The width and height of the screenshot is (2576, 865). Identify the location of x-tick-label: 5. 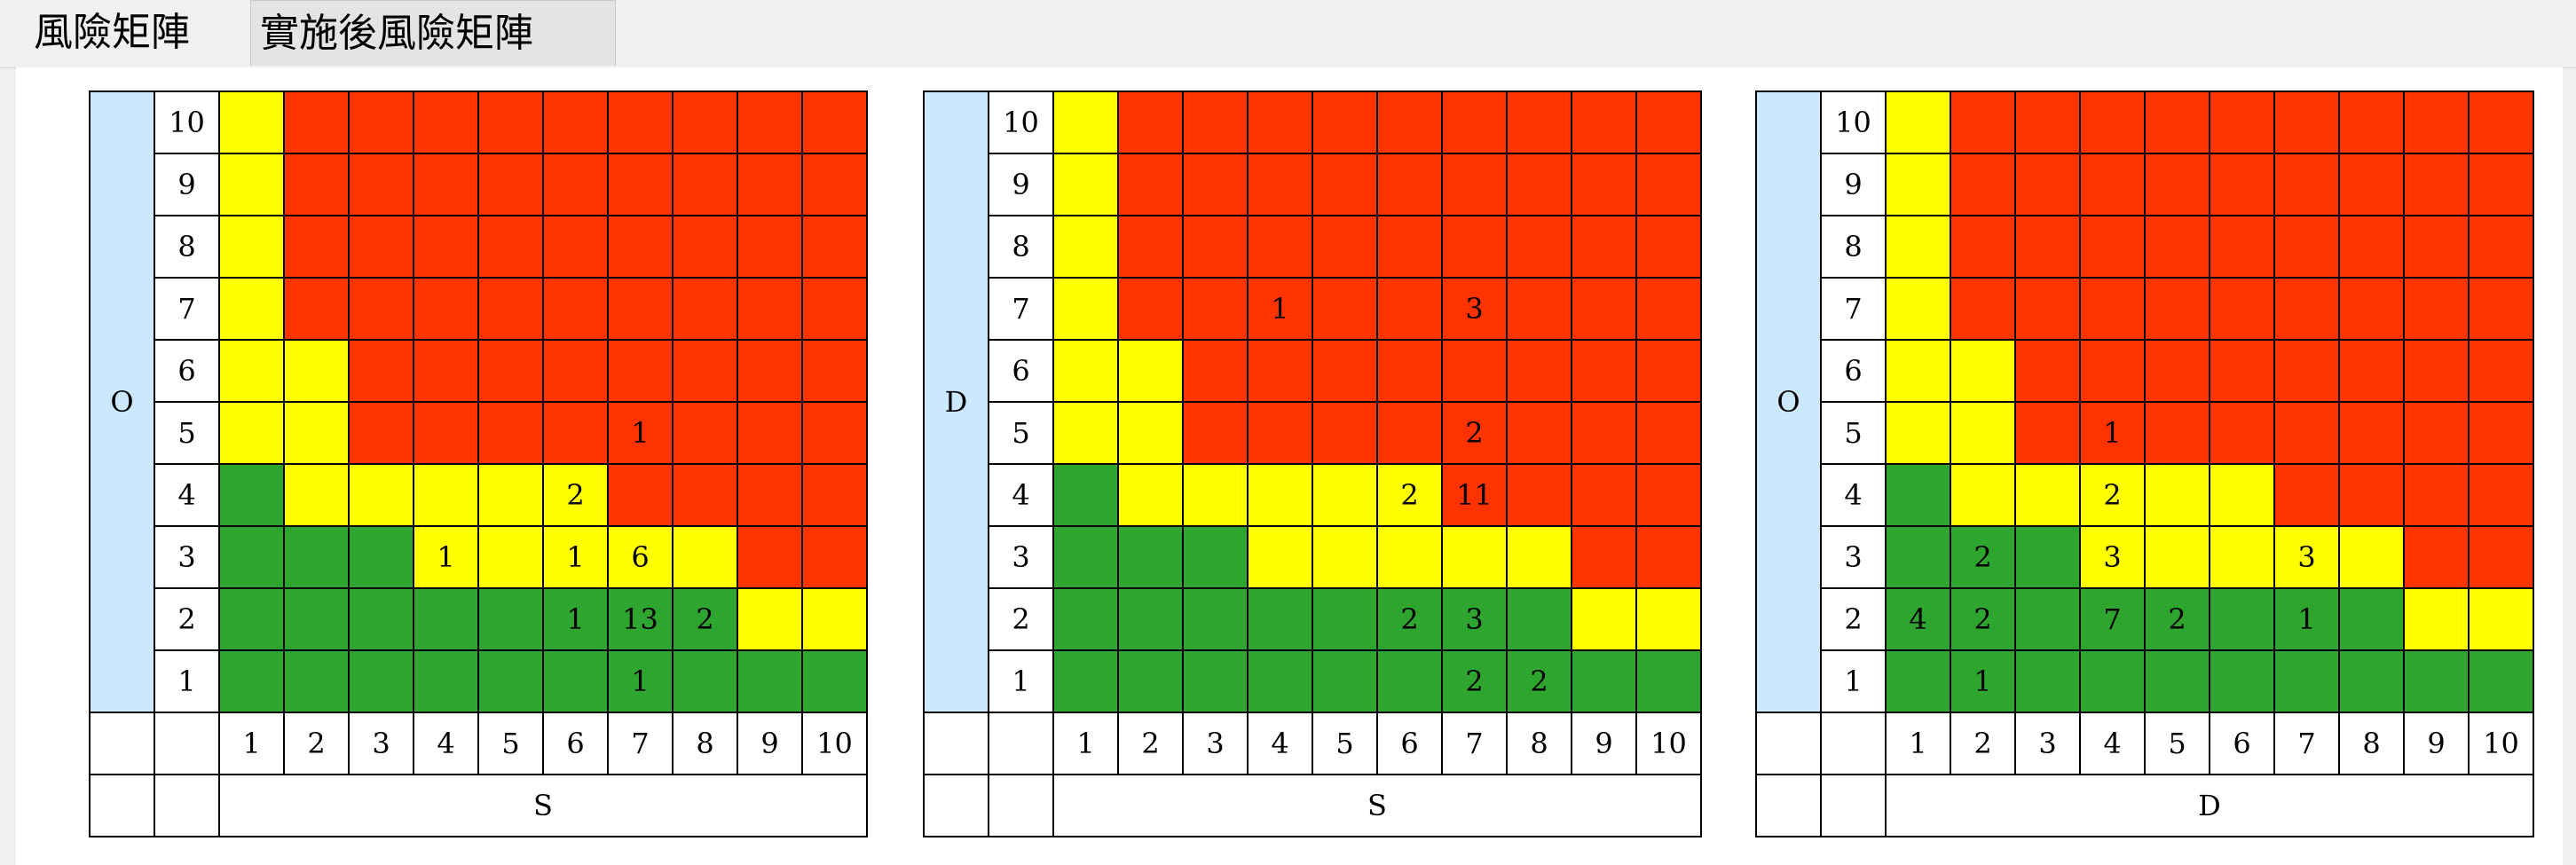
(1345, 743).